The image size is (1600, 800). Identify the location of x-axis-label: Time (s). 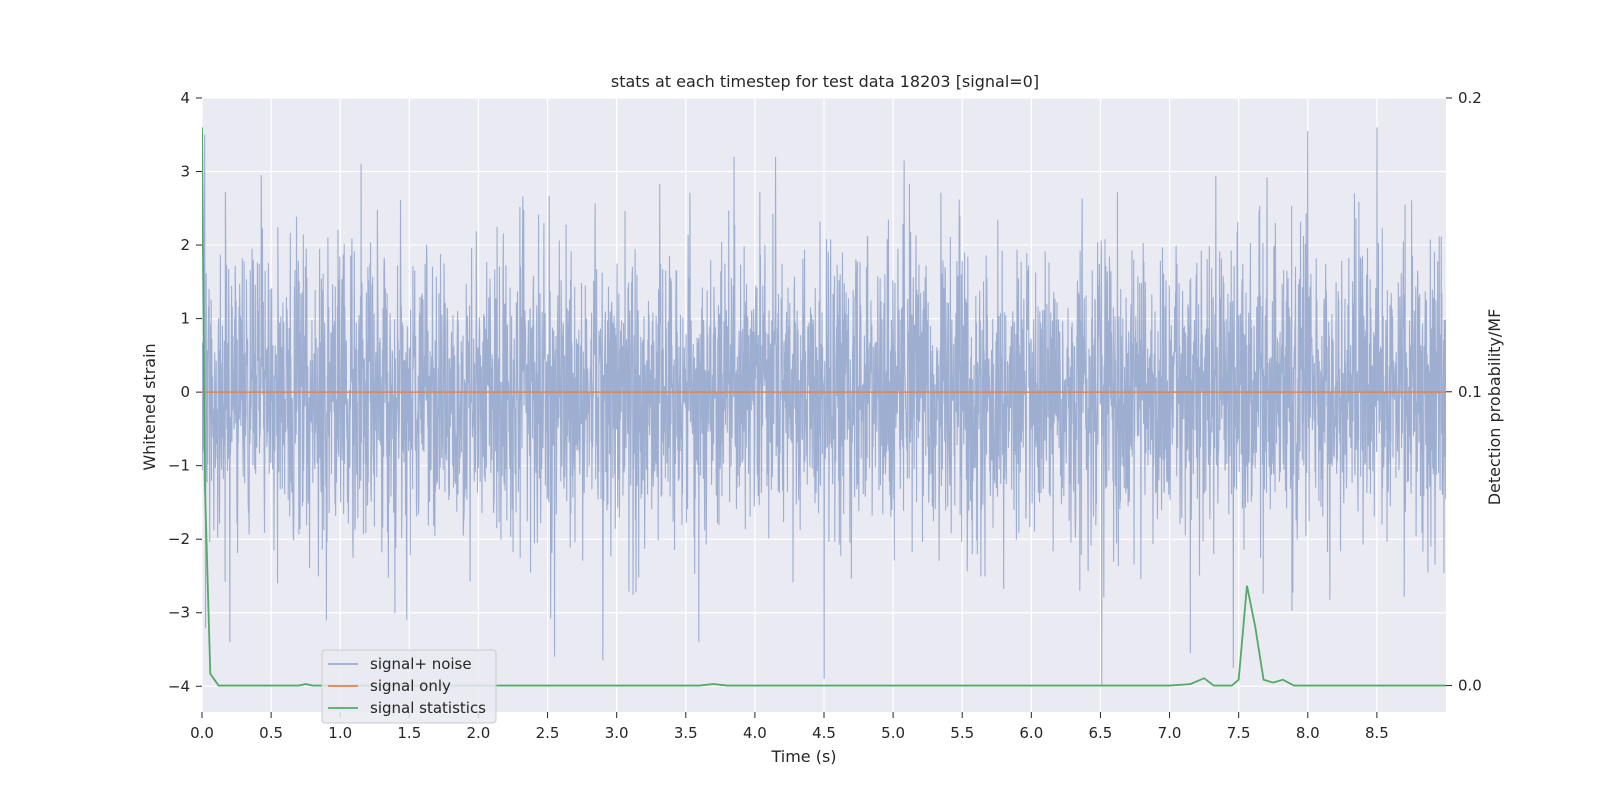
(803, 756).